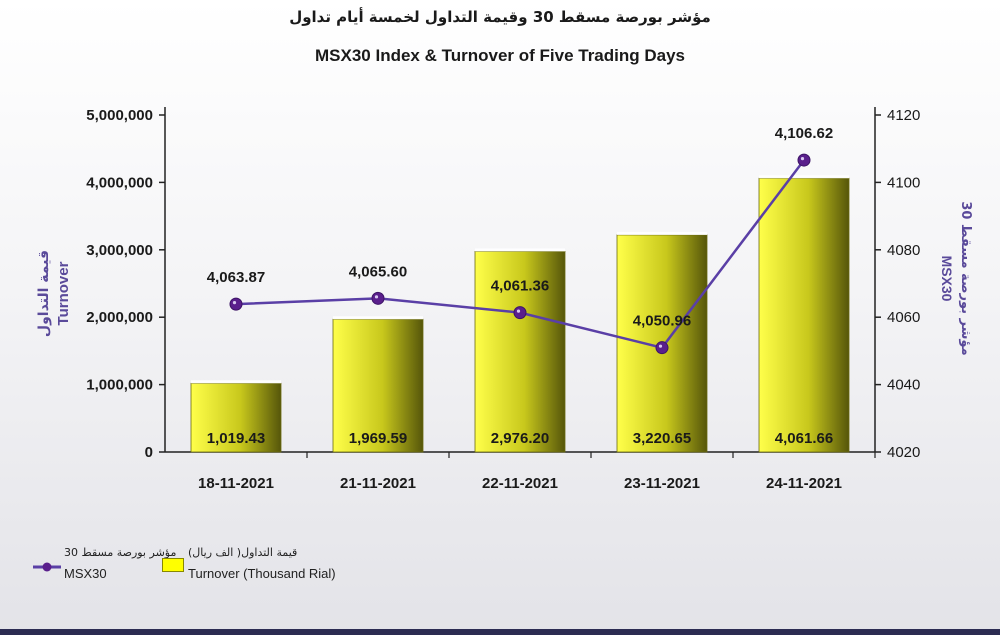  What do you see at coordinates (662, 438) in the screenshot?
I see `bar-data-label: 3,220.65` at bounding box center [662, 438].